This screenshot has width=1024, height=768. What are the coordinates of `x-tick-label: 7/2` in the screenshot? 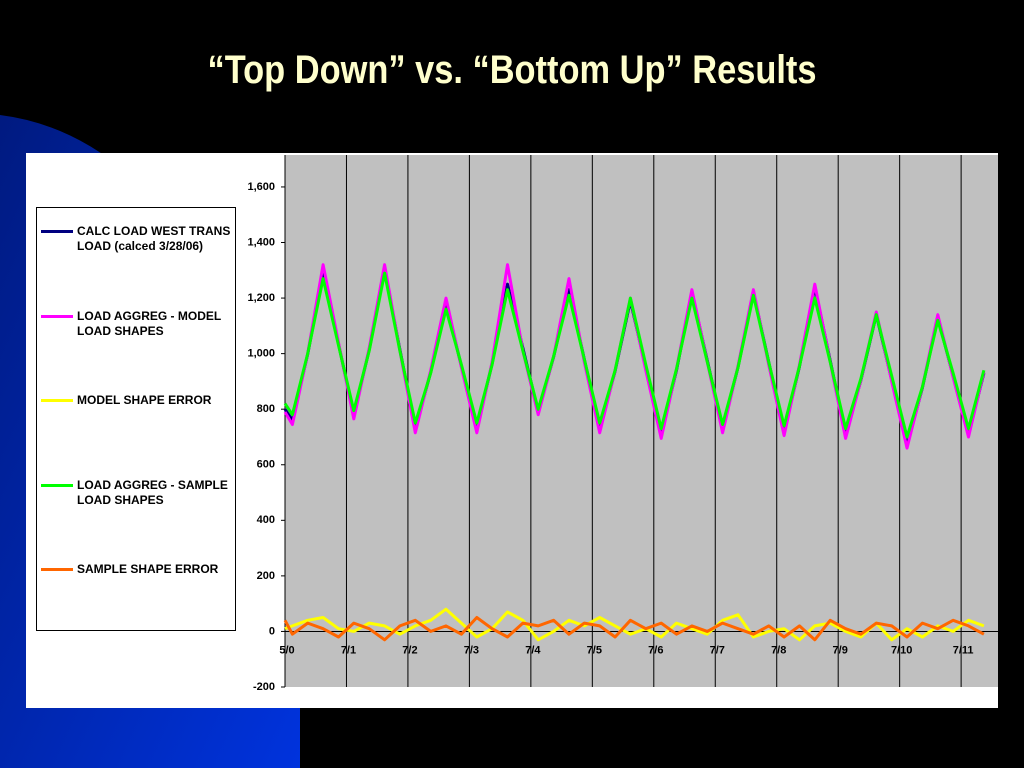 It's located at (409, 650).